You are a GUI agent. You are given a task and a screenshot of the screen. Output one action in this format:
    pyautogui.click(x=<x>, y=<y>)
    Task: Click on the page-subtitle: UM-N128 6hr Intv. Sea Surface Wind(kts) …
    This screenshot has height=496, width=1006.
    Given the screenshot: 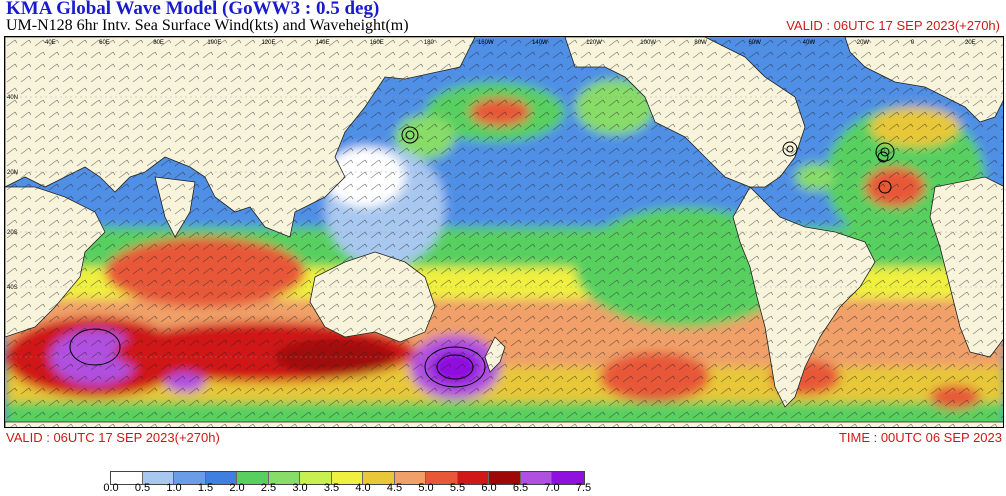 What is the action you would take?
    pyautogui.click(x=207, y=25)
    